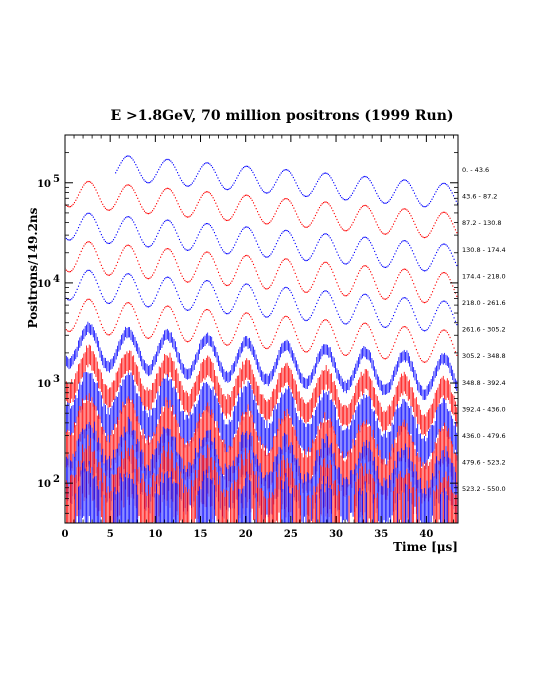 This screenshot has width=540, height=699. What do you see at coordinates (484, 330) in the screenshot?
I see `series-label: 261.6 - 305.2` at bounding box center [484, 330].